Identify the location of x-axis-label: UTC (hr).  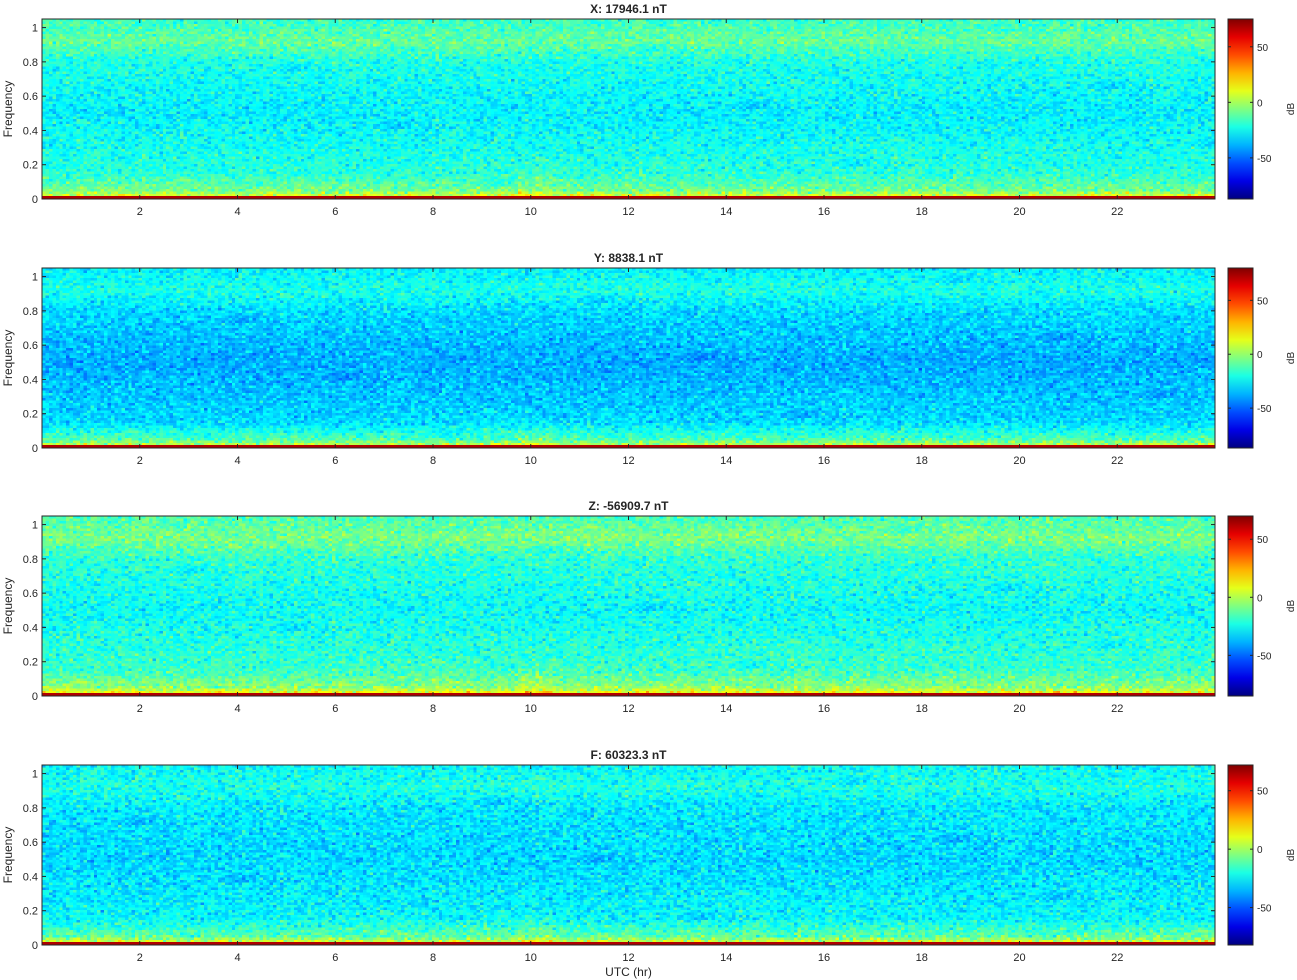
(628, 972).